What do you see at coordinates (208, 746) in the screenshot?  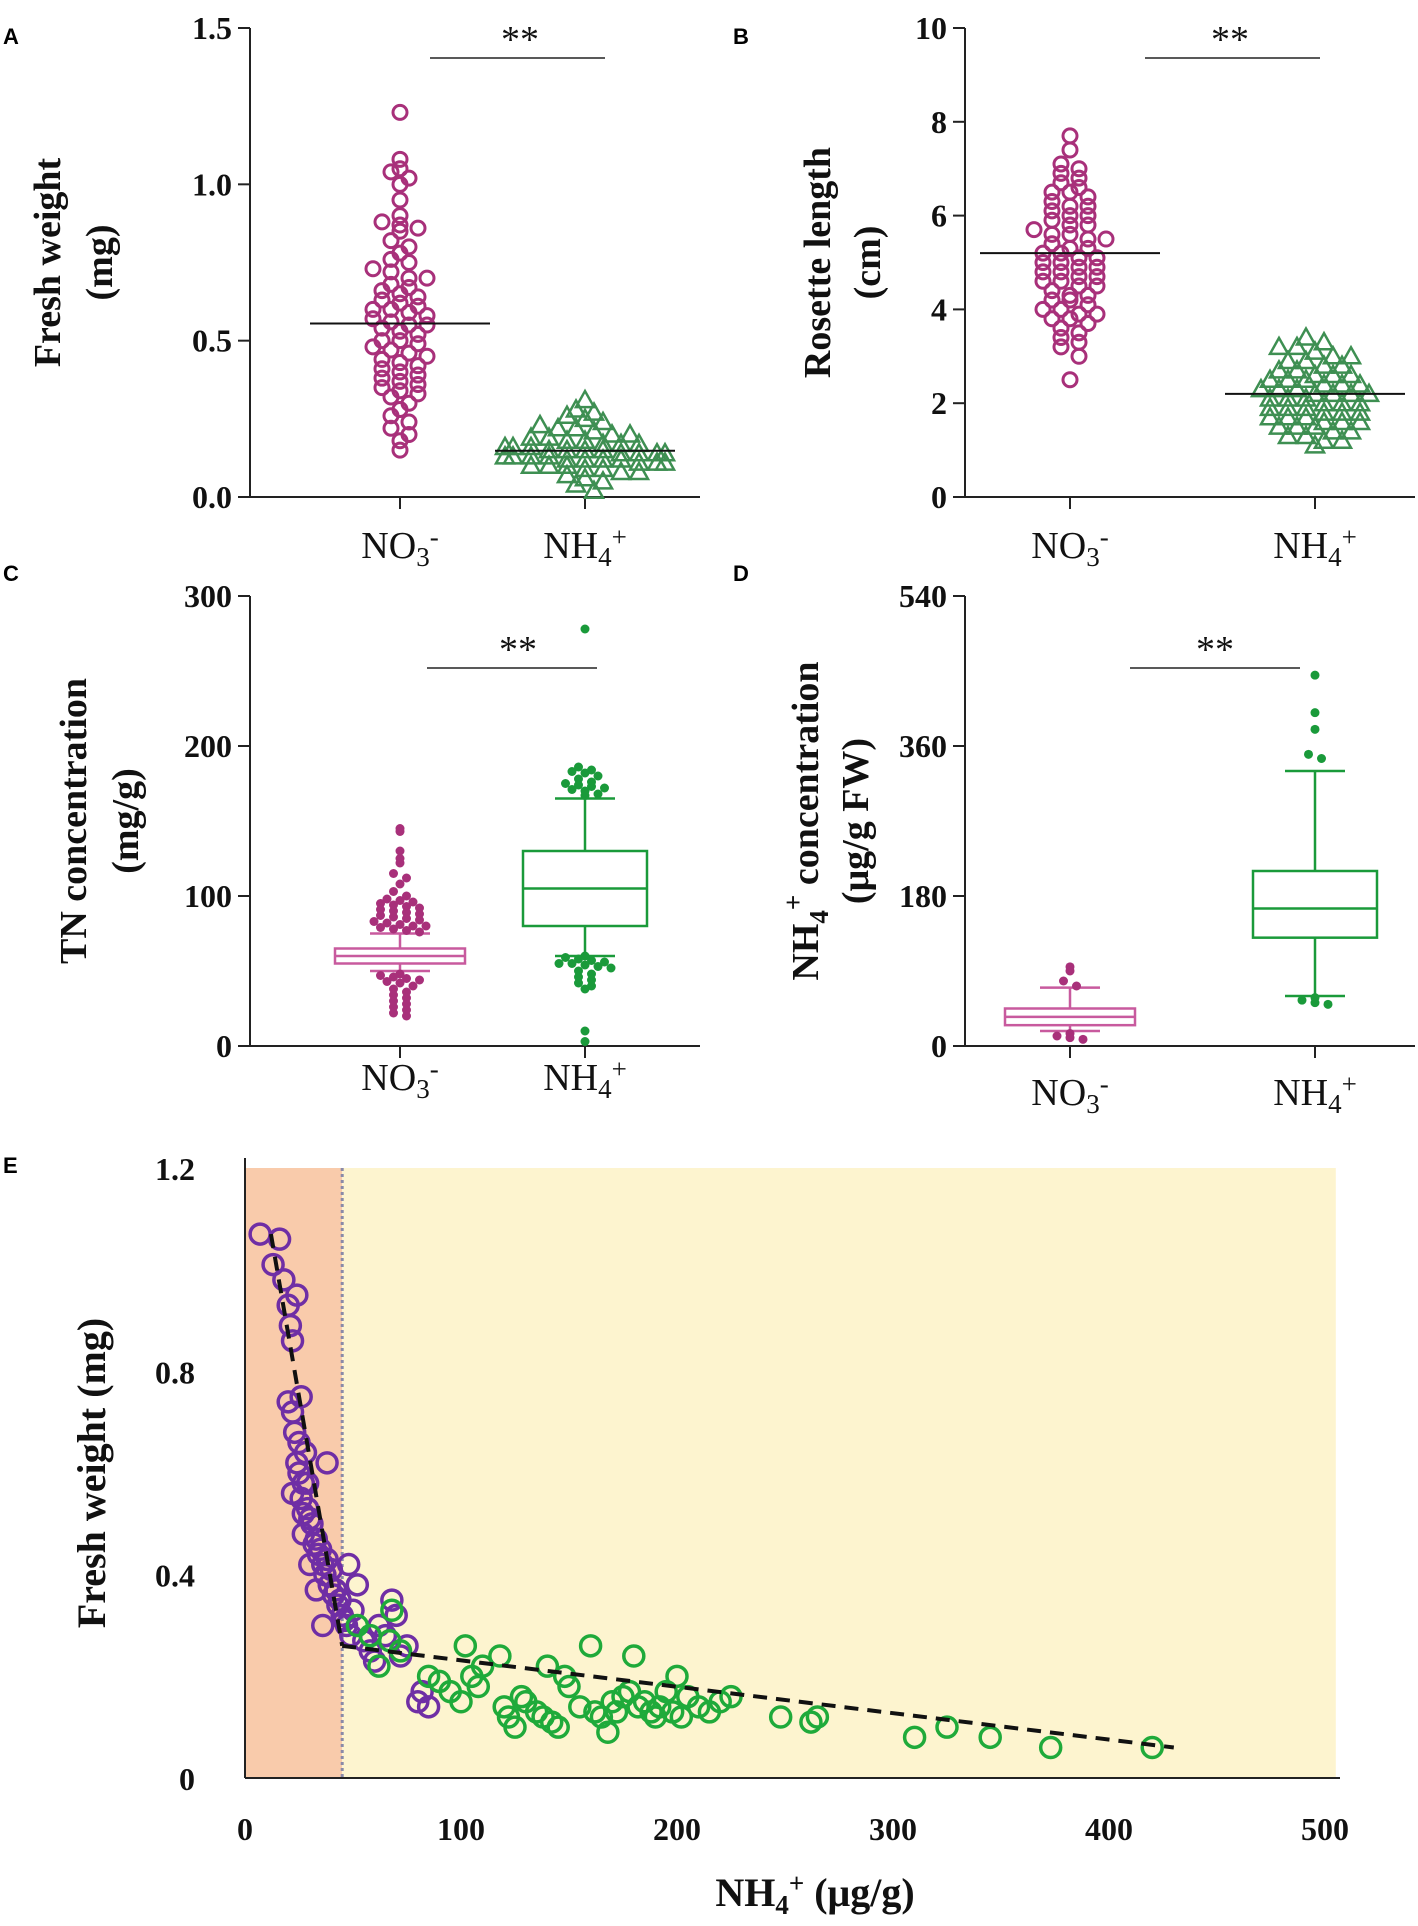 I see `panel-c-y-tick-label: 200` at bounding box center [208, 746].